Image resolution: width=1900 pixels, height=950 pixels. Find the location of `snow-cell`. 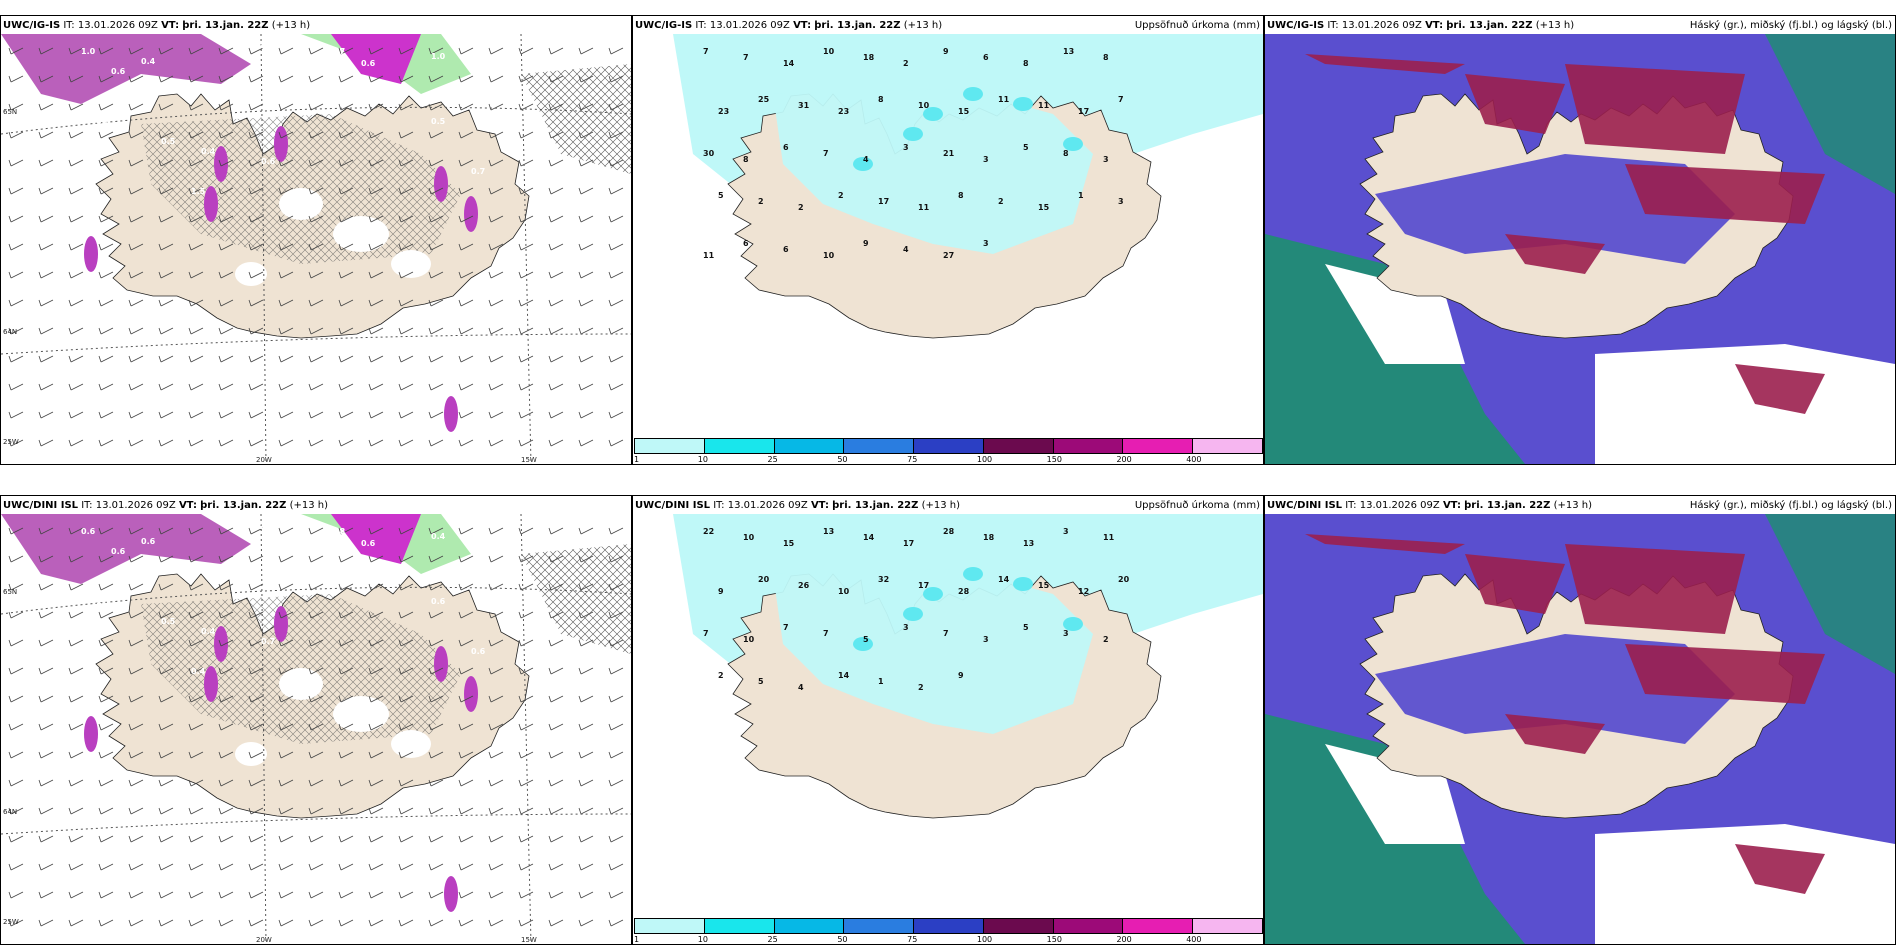

snow-cell is located at coordinates (221, 644).